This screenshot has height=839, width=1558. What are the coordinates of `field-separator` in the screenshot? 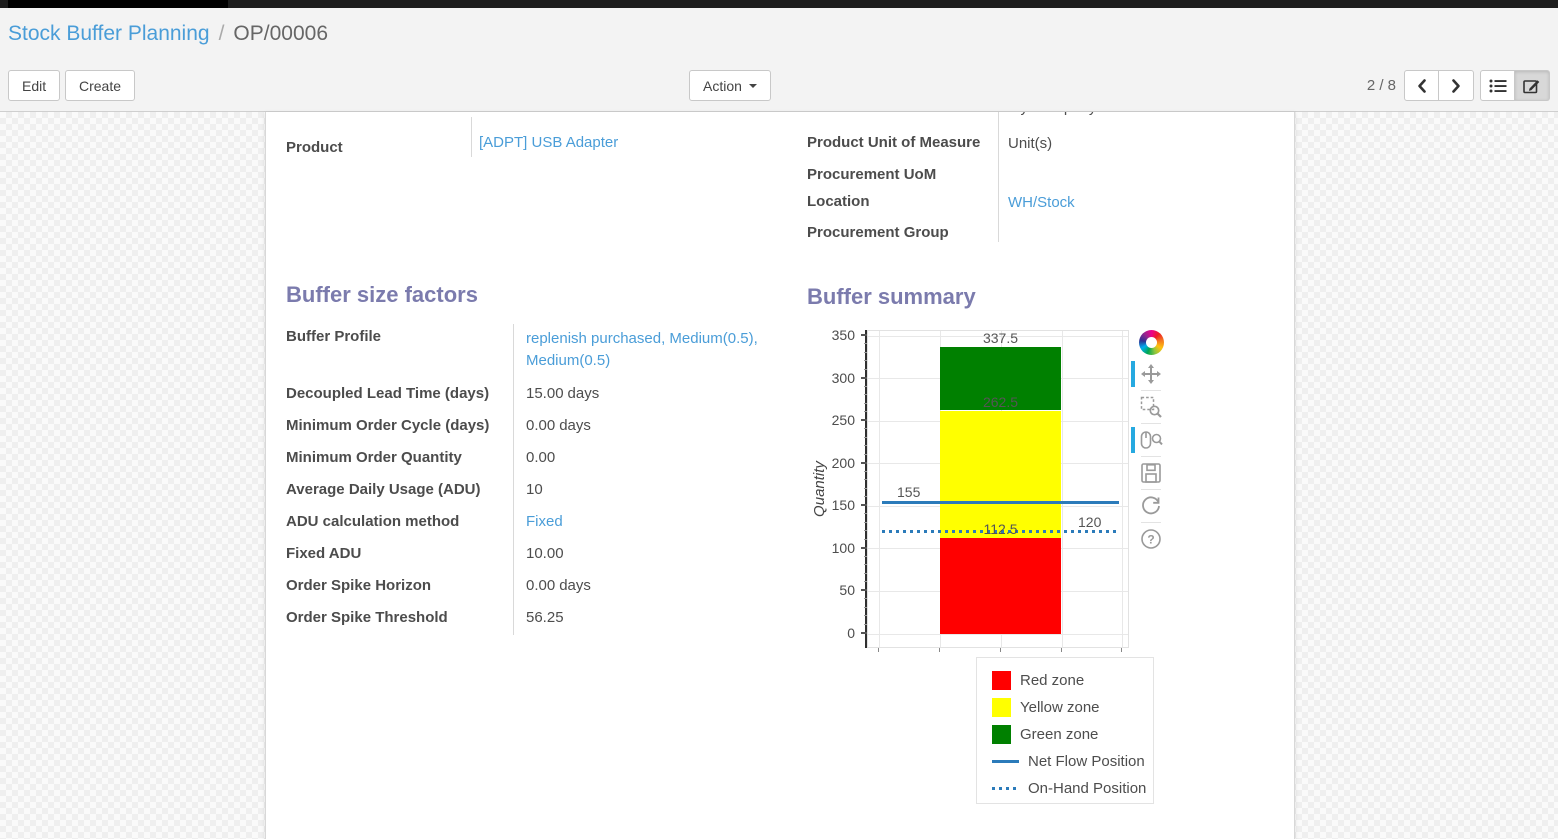 It's located at (998, 177).